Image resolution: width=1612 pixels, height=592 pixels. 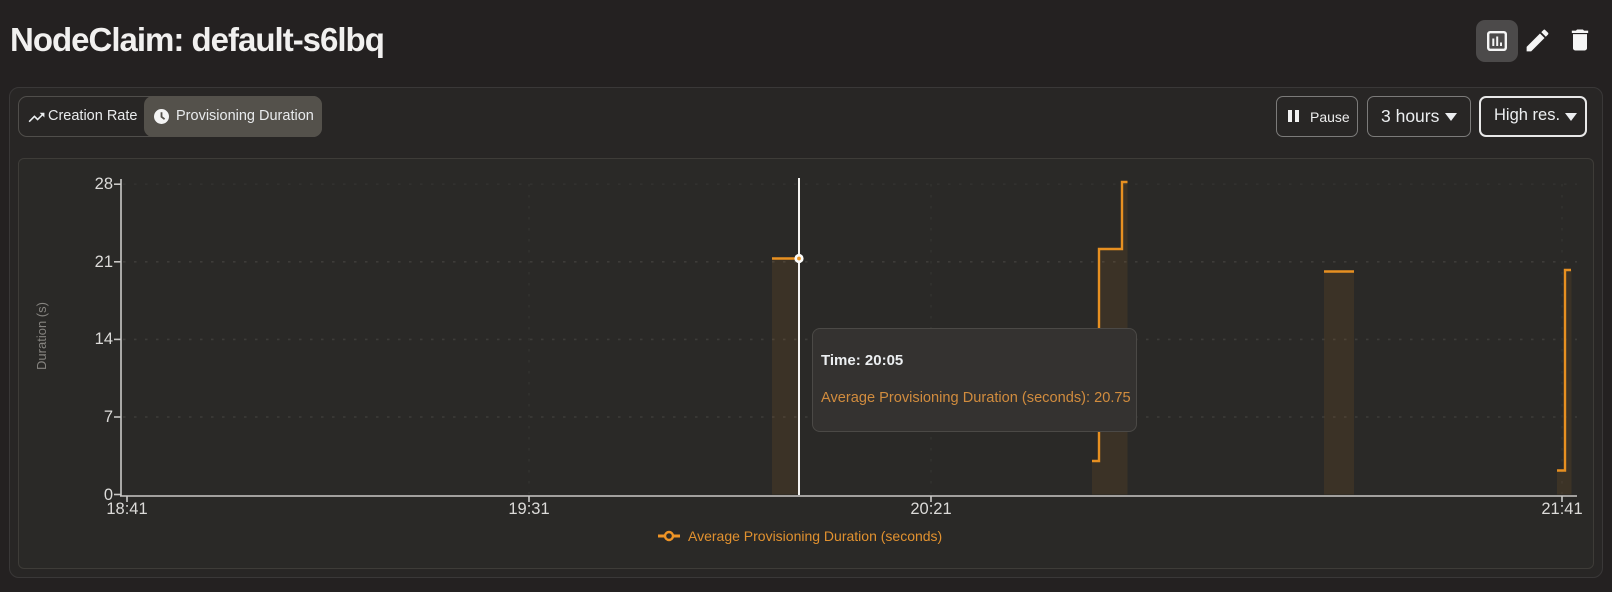 What do you see at coordinates (104, 184) in the screenshot?
I see `svg-text: 28` at bounding box center [104, 184].